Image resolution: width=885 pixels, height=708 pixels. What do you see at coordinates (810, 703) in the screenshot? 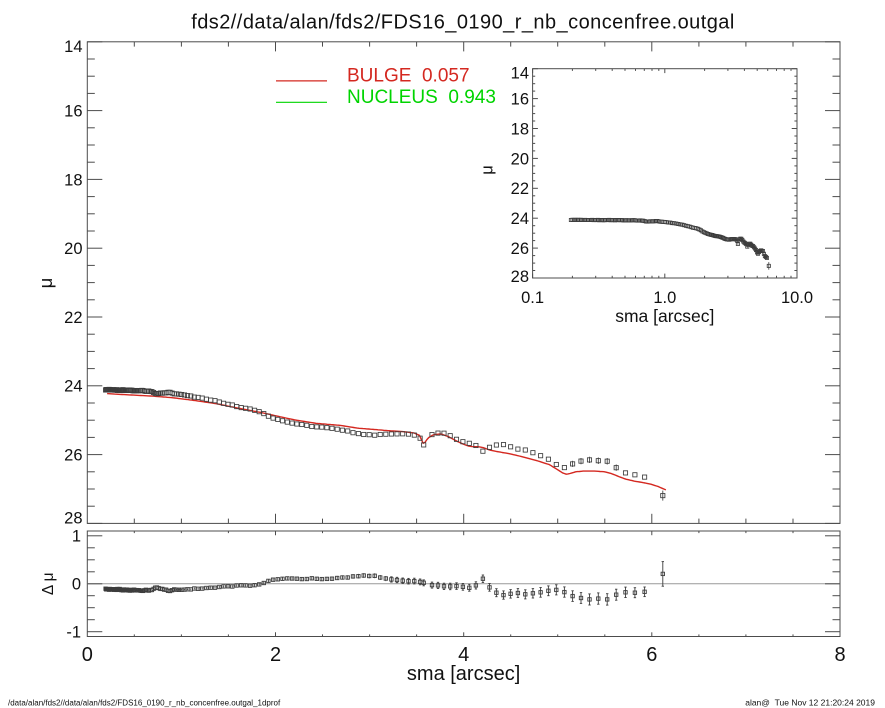
I see `svg-text:alan@ Tue Nov 12 21:20:24 201: alan@ Tue Nov 12 21:20:24 2019` at bounding box center [810, 703].